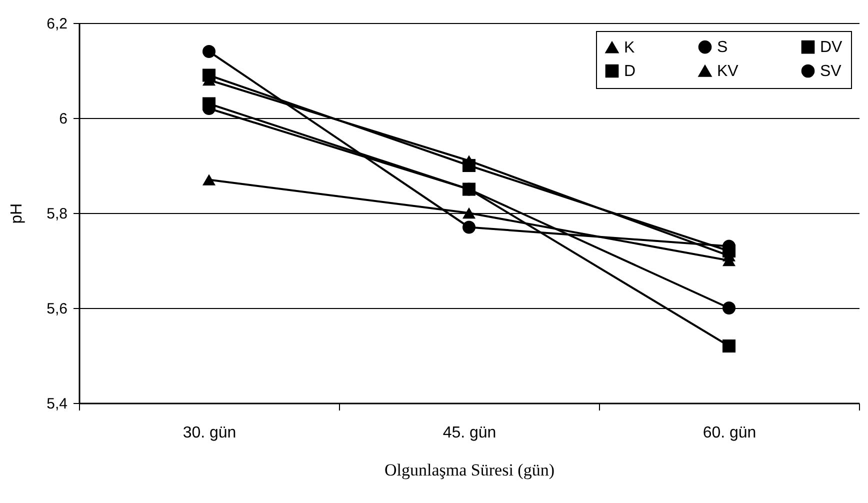 The image size is (868, 503). I want to click on x-tick-label: 30. gün, so click(209, 433).